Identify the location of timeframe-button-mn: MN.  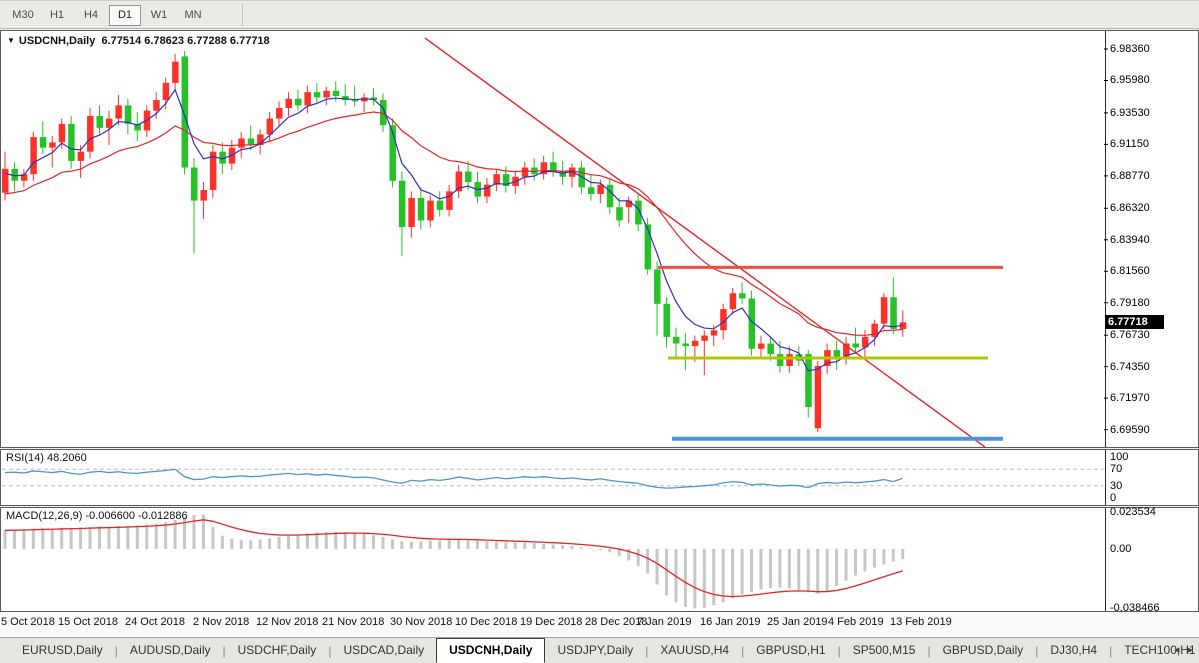
(193, 15).